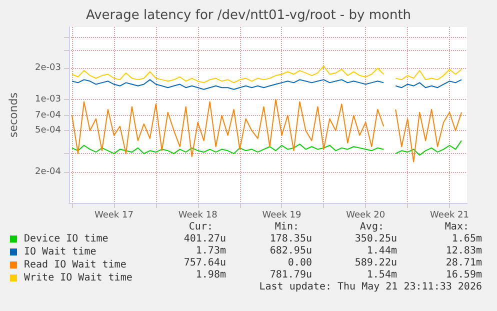 This screenshot has height=311, width=497. I want to click on y-axis-title: seconds, so click(13, 115).